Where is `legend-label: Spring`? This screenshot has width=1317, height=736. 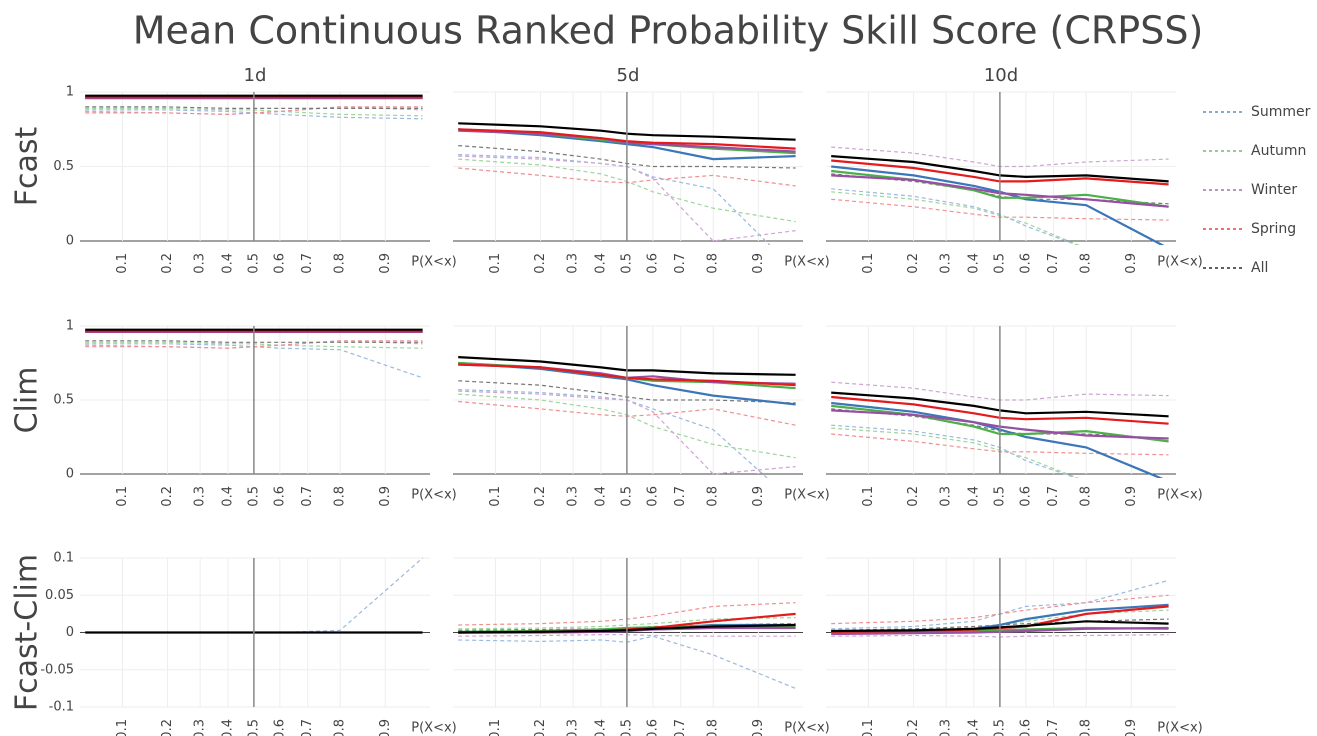
legend-label: Spring is located at coordinates (1273, 229).